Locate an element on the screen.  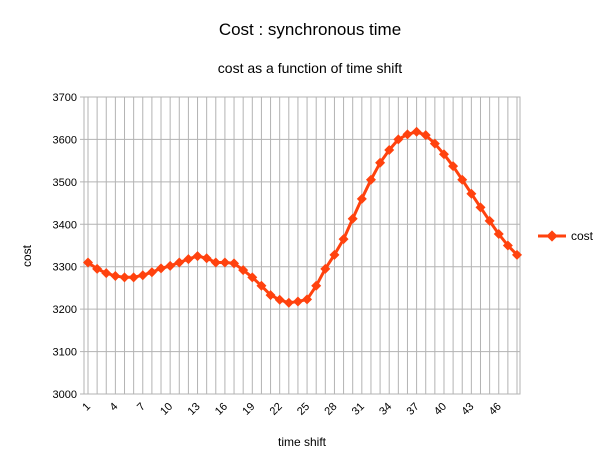
x-tick-label: 25 is located at coordinates (303, 409).